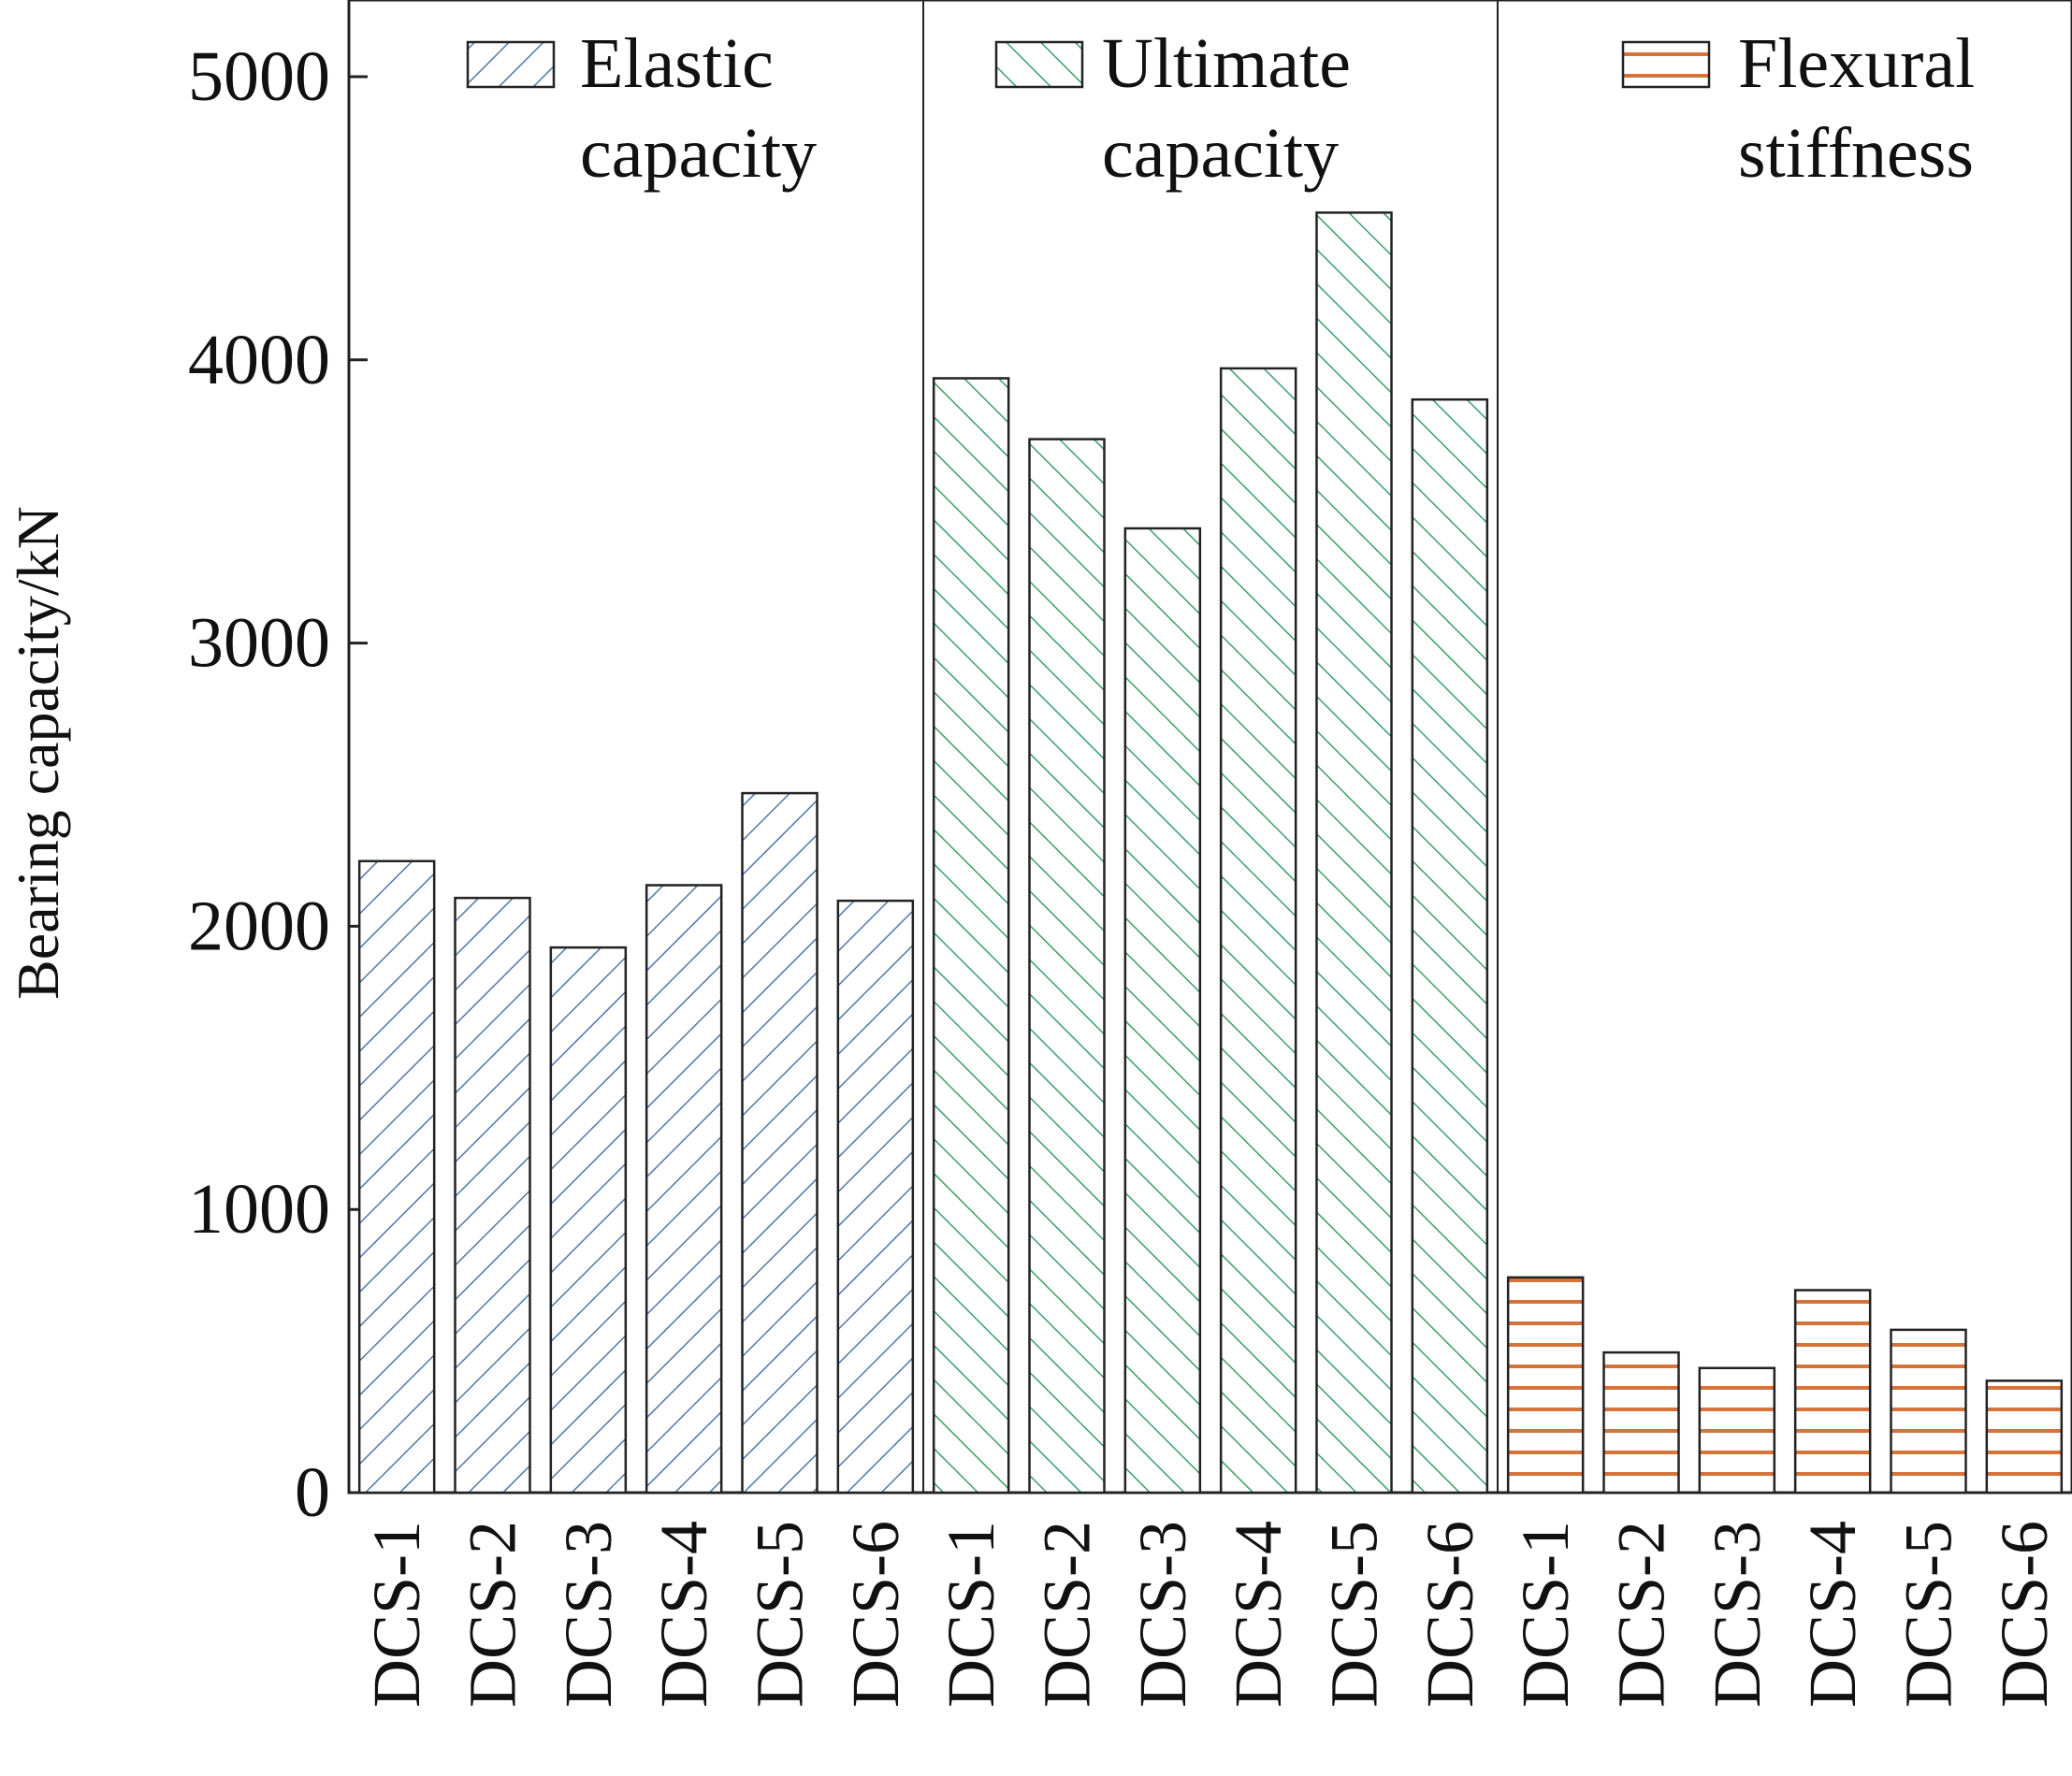 The height and width of the screenshot is (1776, 2072). I want to click on y-tick-label: 3000, so click(259, 644).